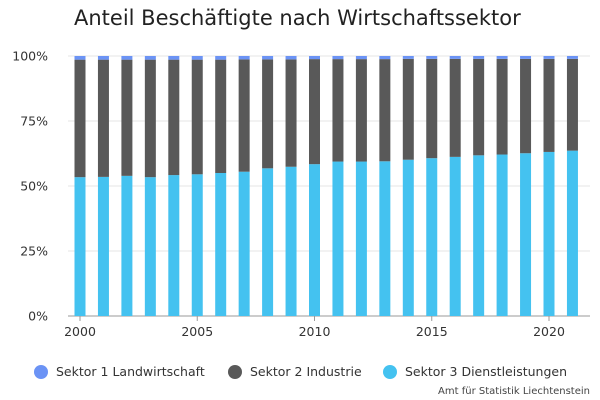 The width and height of the screenshot is (600, 400). I want to click on x-tick-label: 2010, so click(315, 331).